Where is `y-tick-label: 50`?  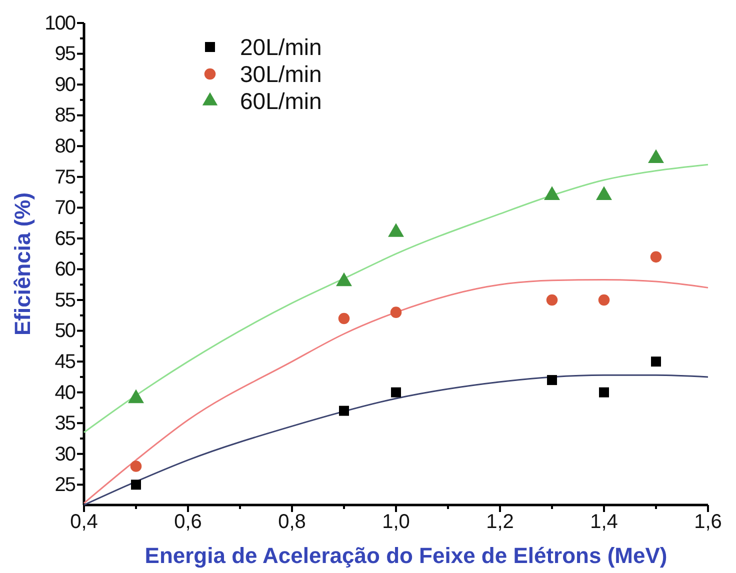
y-tick-label: 50 is located at coordinates (65, 331).